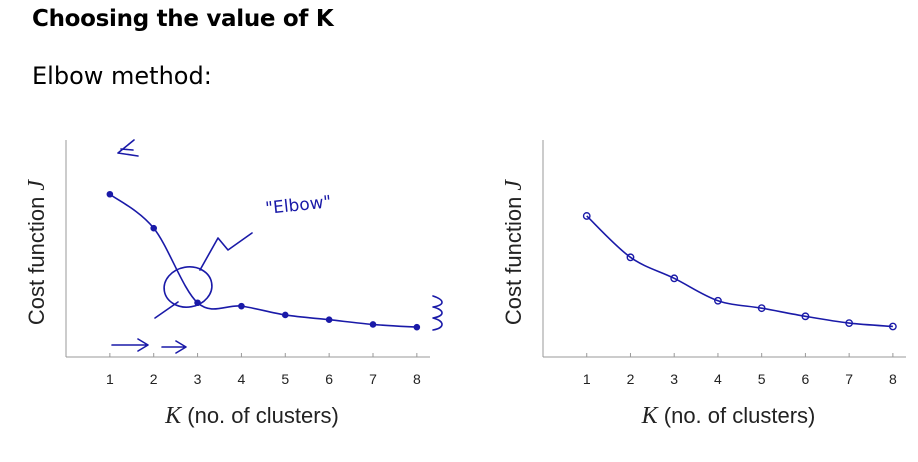 The height and width of the screenshot is (462, 918). What do you see at coordinates (437, 313) in the screenshot?
I see `omega-annotation` at bounding box center [437, 313].